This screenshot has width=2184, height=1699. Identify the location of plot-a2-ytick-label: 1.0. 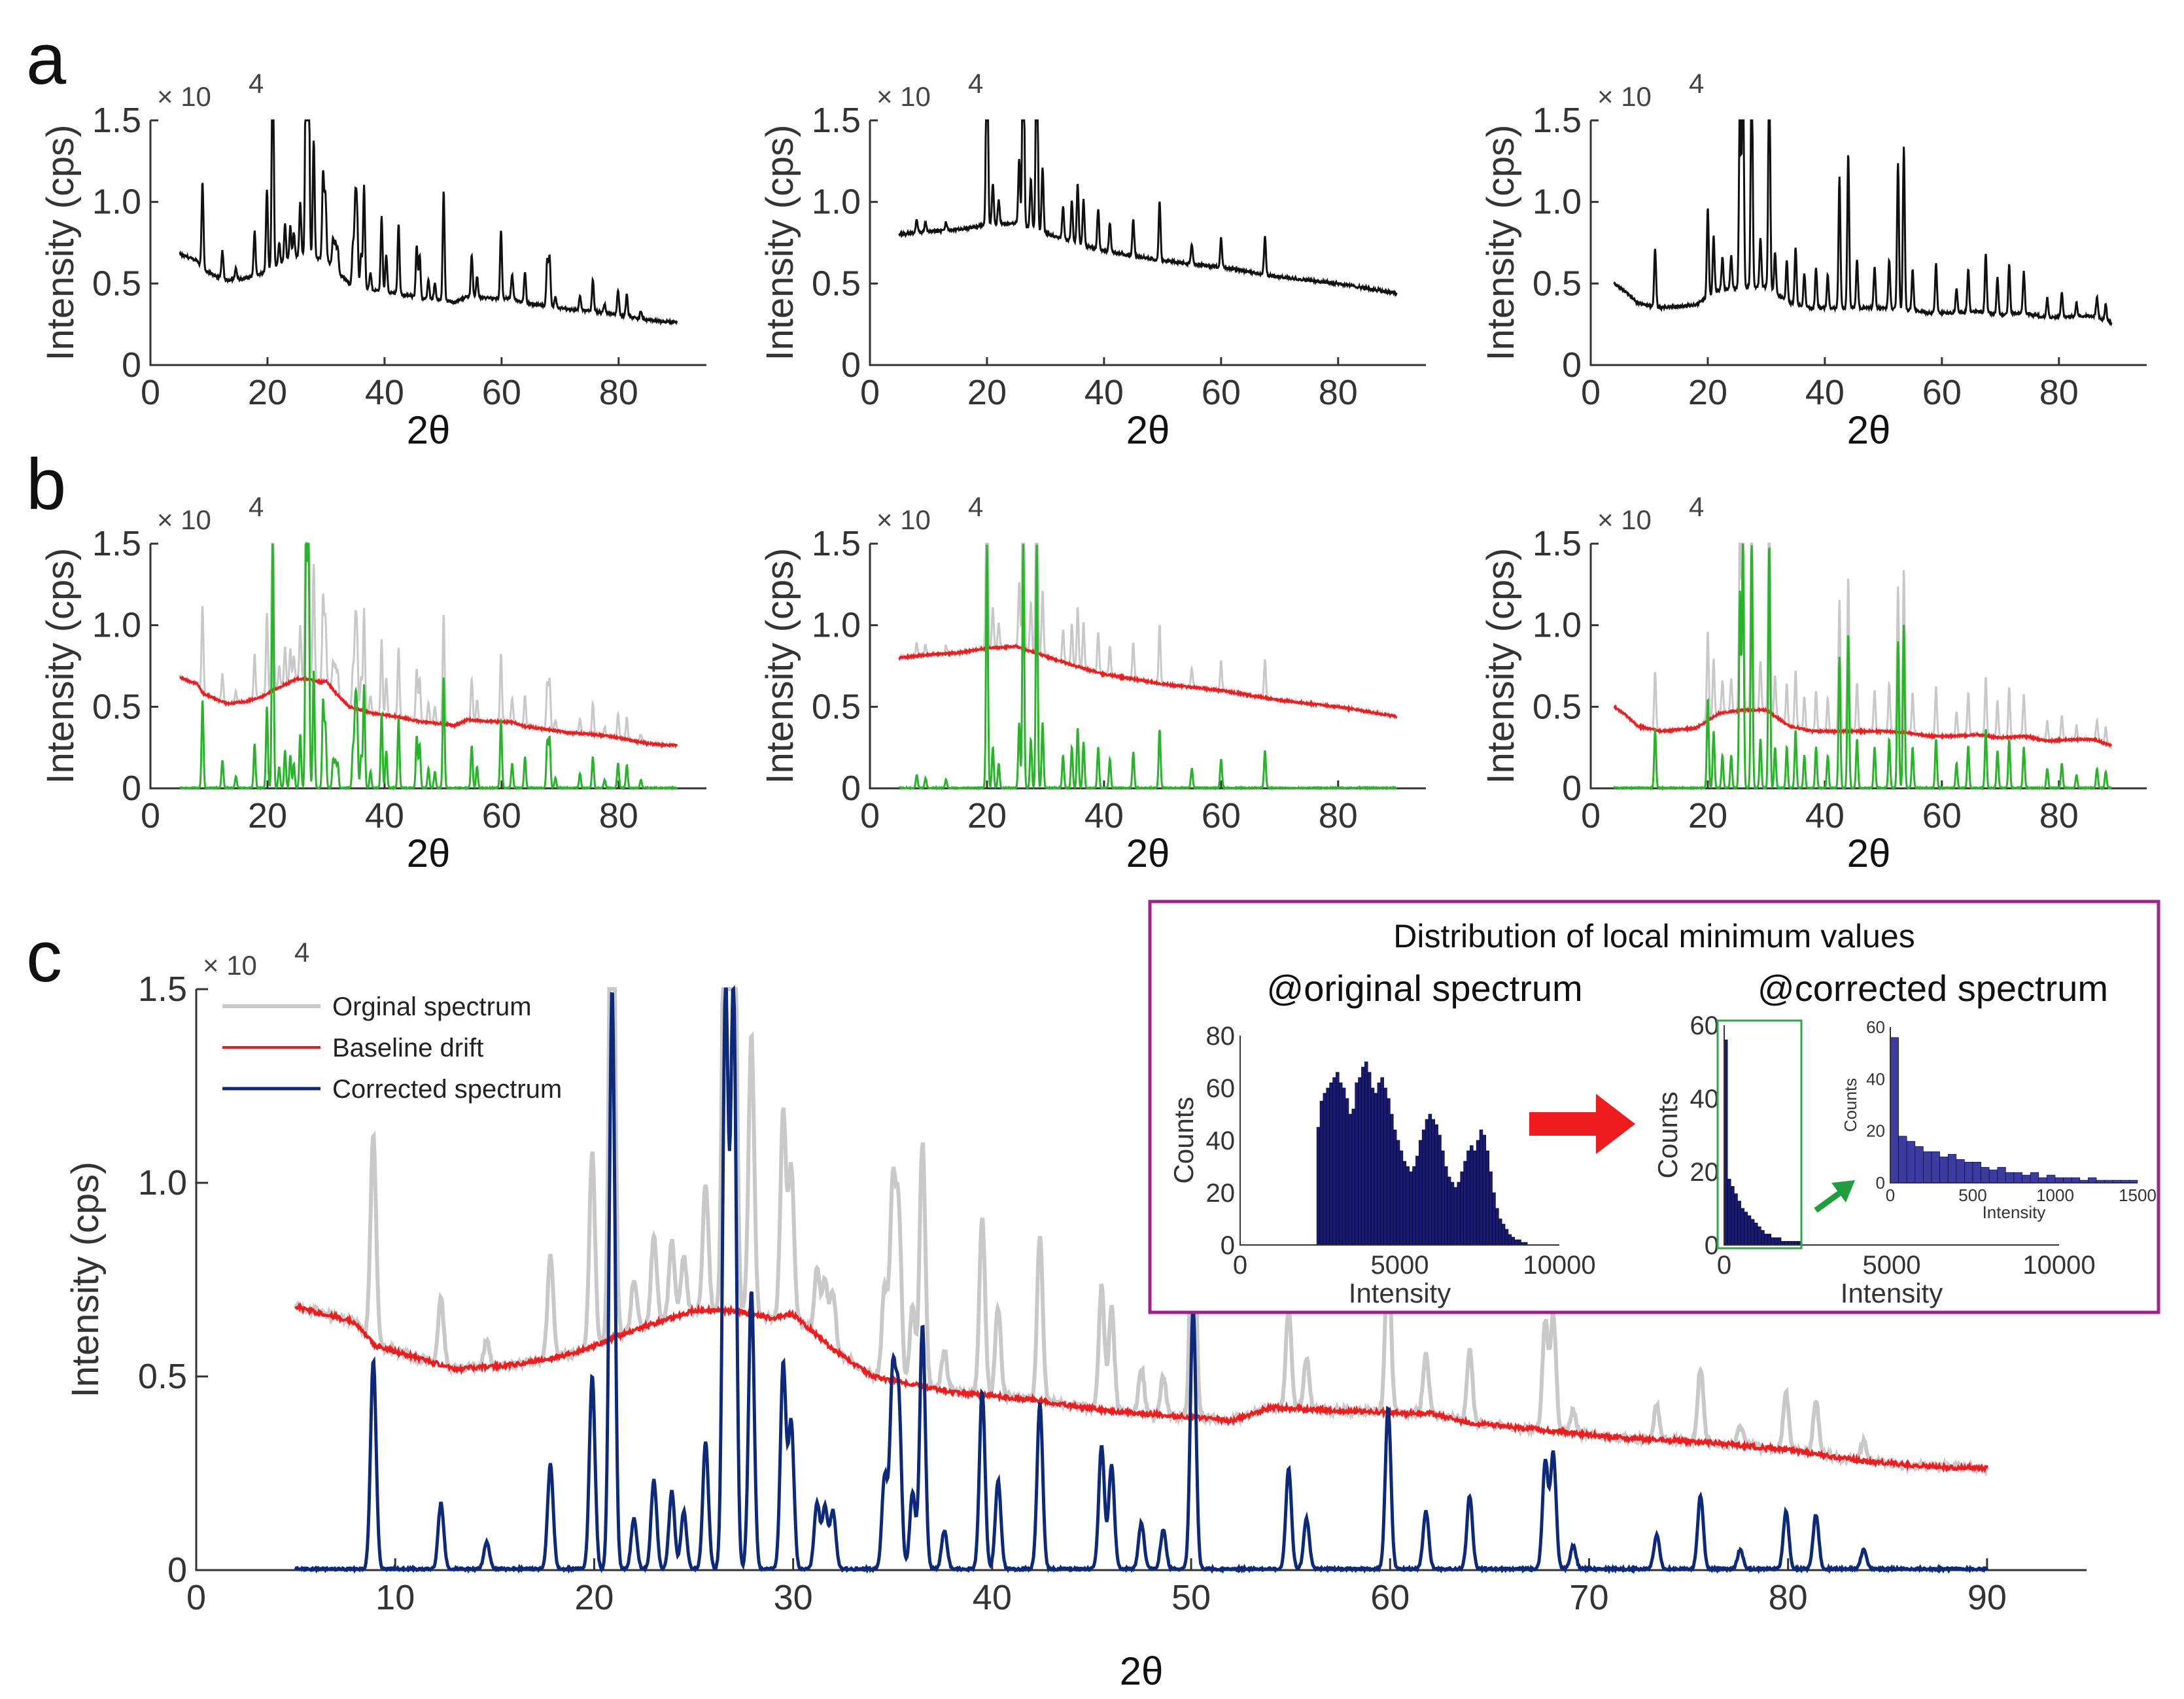
(836, 202).